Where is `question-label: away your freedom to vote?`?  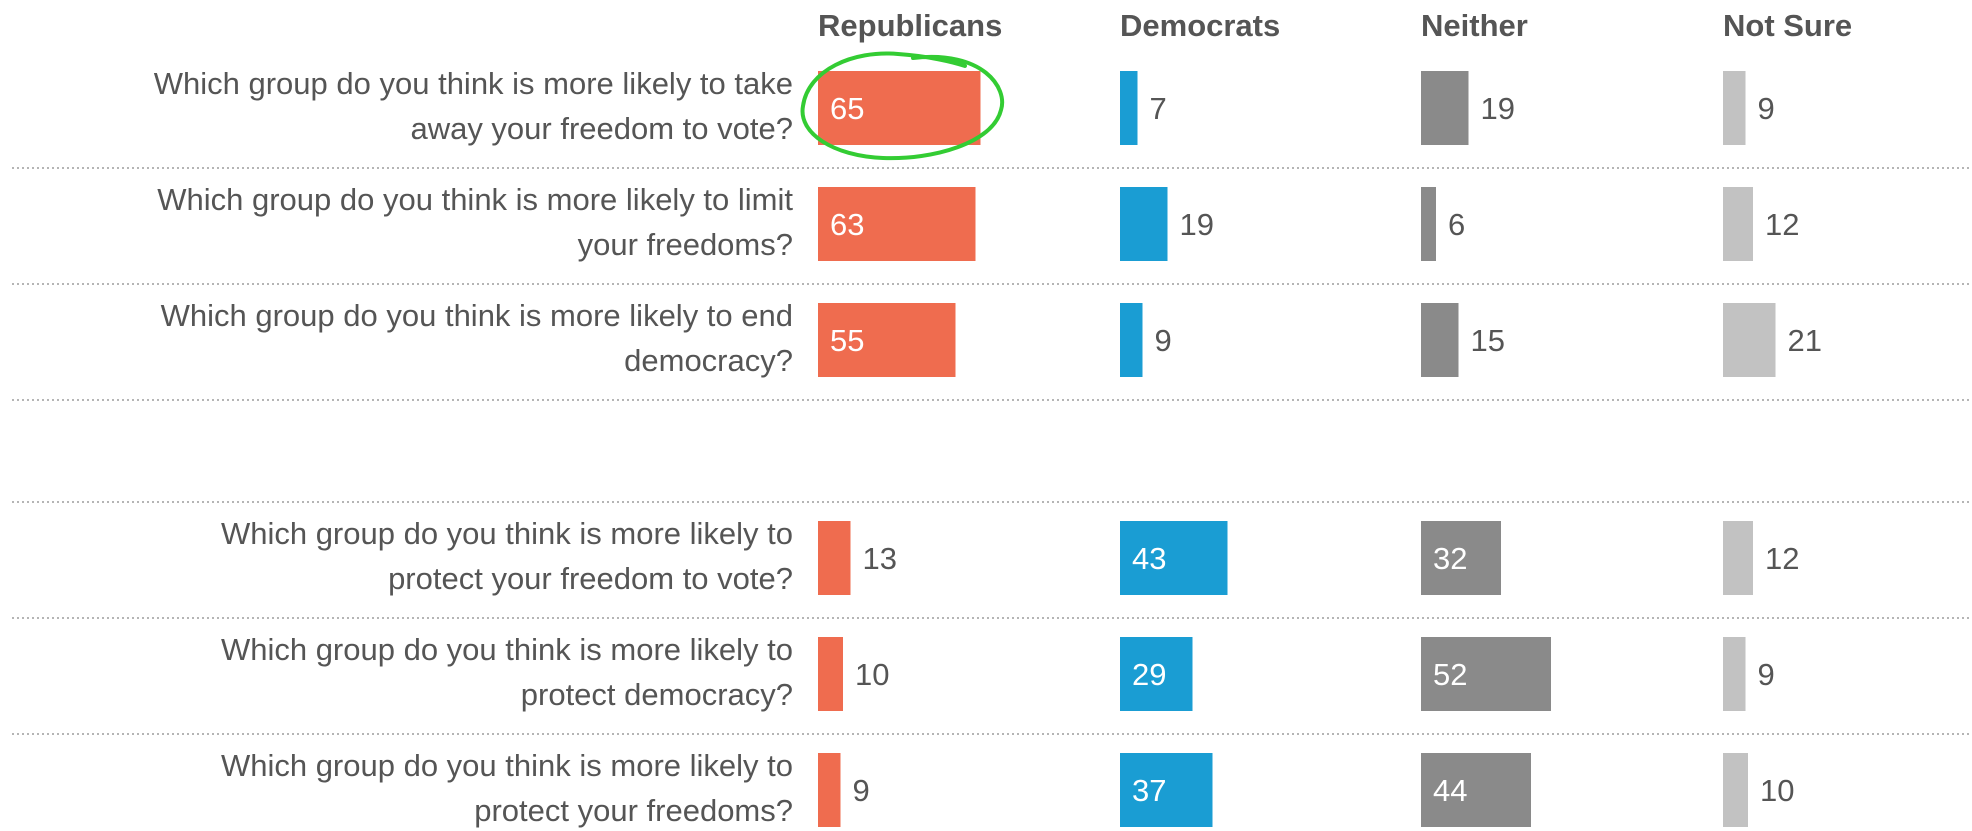 question-label: away your freedom to vote? is located at coordinates (601, 128).